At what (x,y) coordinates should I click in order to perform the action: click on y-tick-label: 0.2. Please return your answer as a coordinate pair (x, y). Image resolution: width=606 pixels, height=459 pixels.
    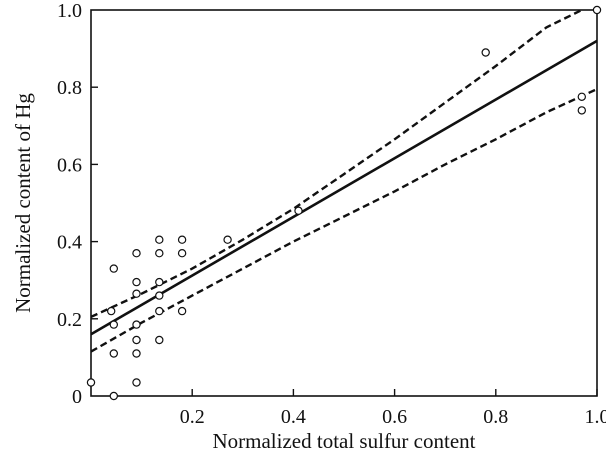
    Looking at the image, I should click on (69, 320).